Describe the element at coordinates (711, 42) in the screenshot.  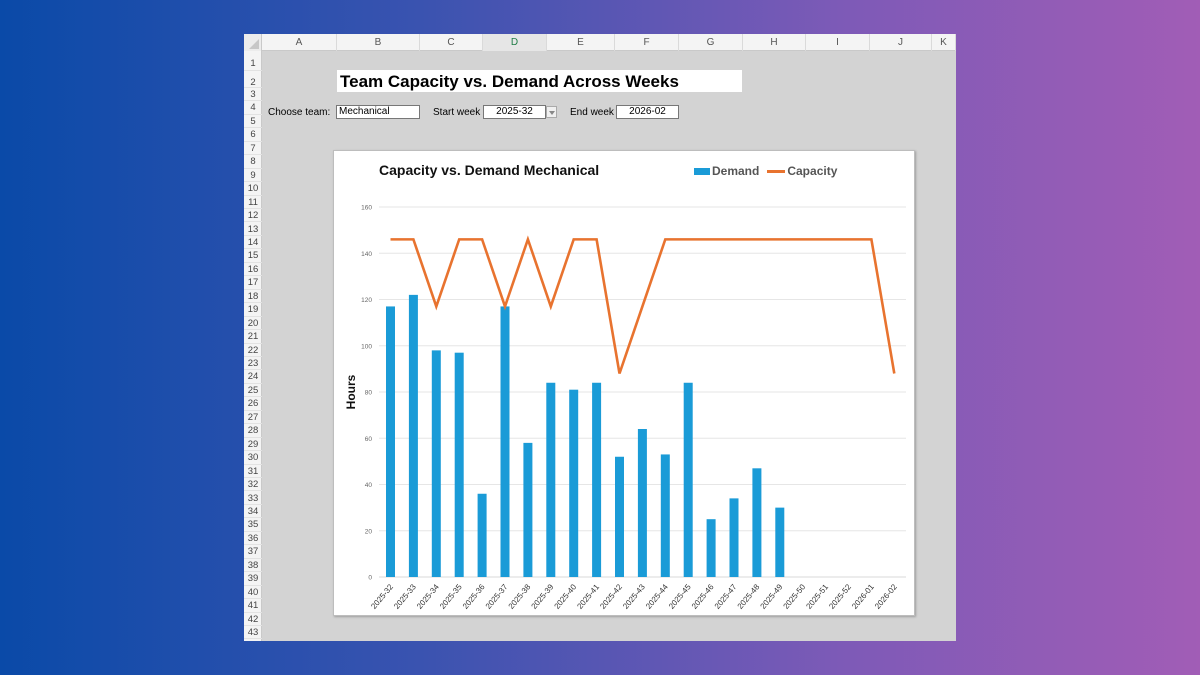
I see `column-header-g: G` at that location.